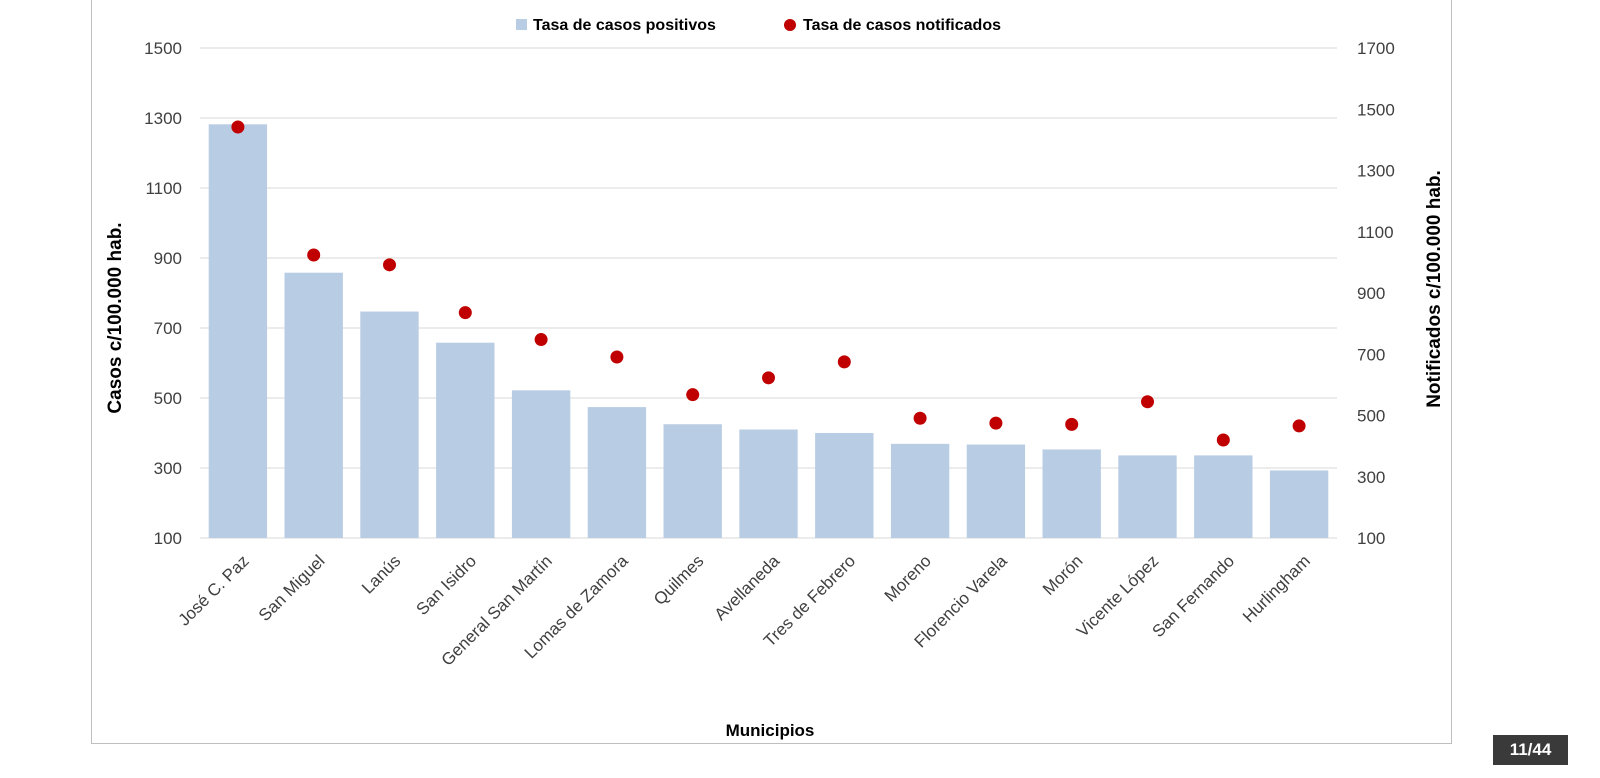 The width and height of the screenshot is (1600, 778). I want to click on right-axis-ticks: 100 300 500 700 900 1100 1300 1500 1700, so click(1376, 293).